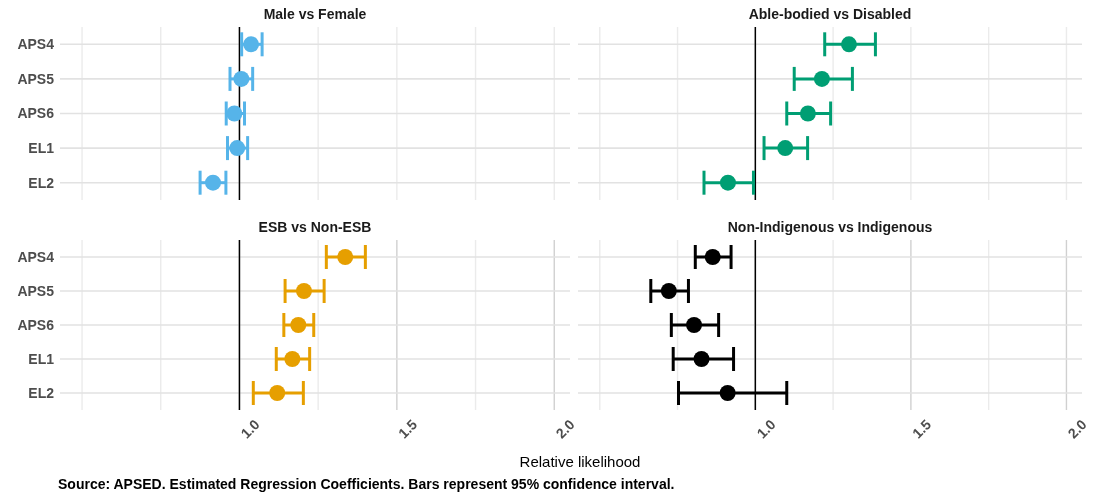  I want to click on source-note: Source: APSED. Estimated Regression Coefficients. Bars represent 95% confidence interval., so click(366, 484).